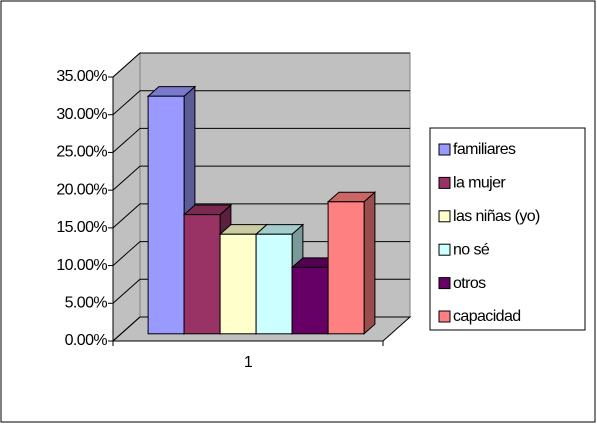 The image size is (597, 429). What do you see at coordinates (479, 183) in the screenshot?
I see `legend-label: la mujer` at bounding box center [479, 183].